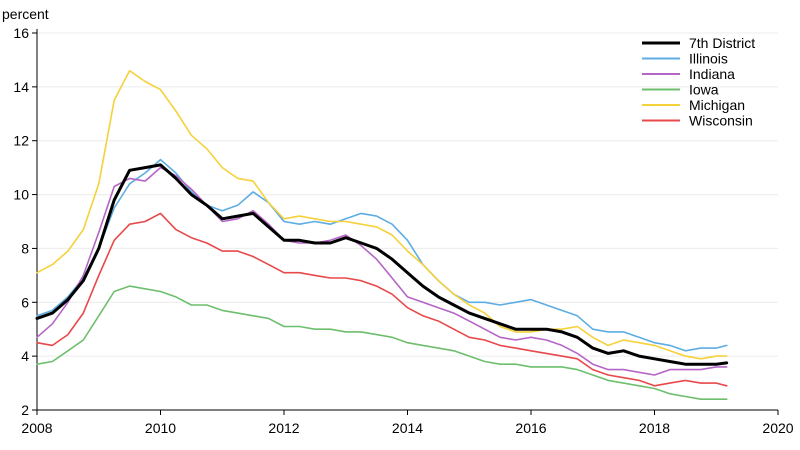 This screenshot has width=800, height=450. I want to click on legend-label-illinois: Illinois, so click(708, 59).